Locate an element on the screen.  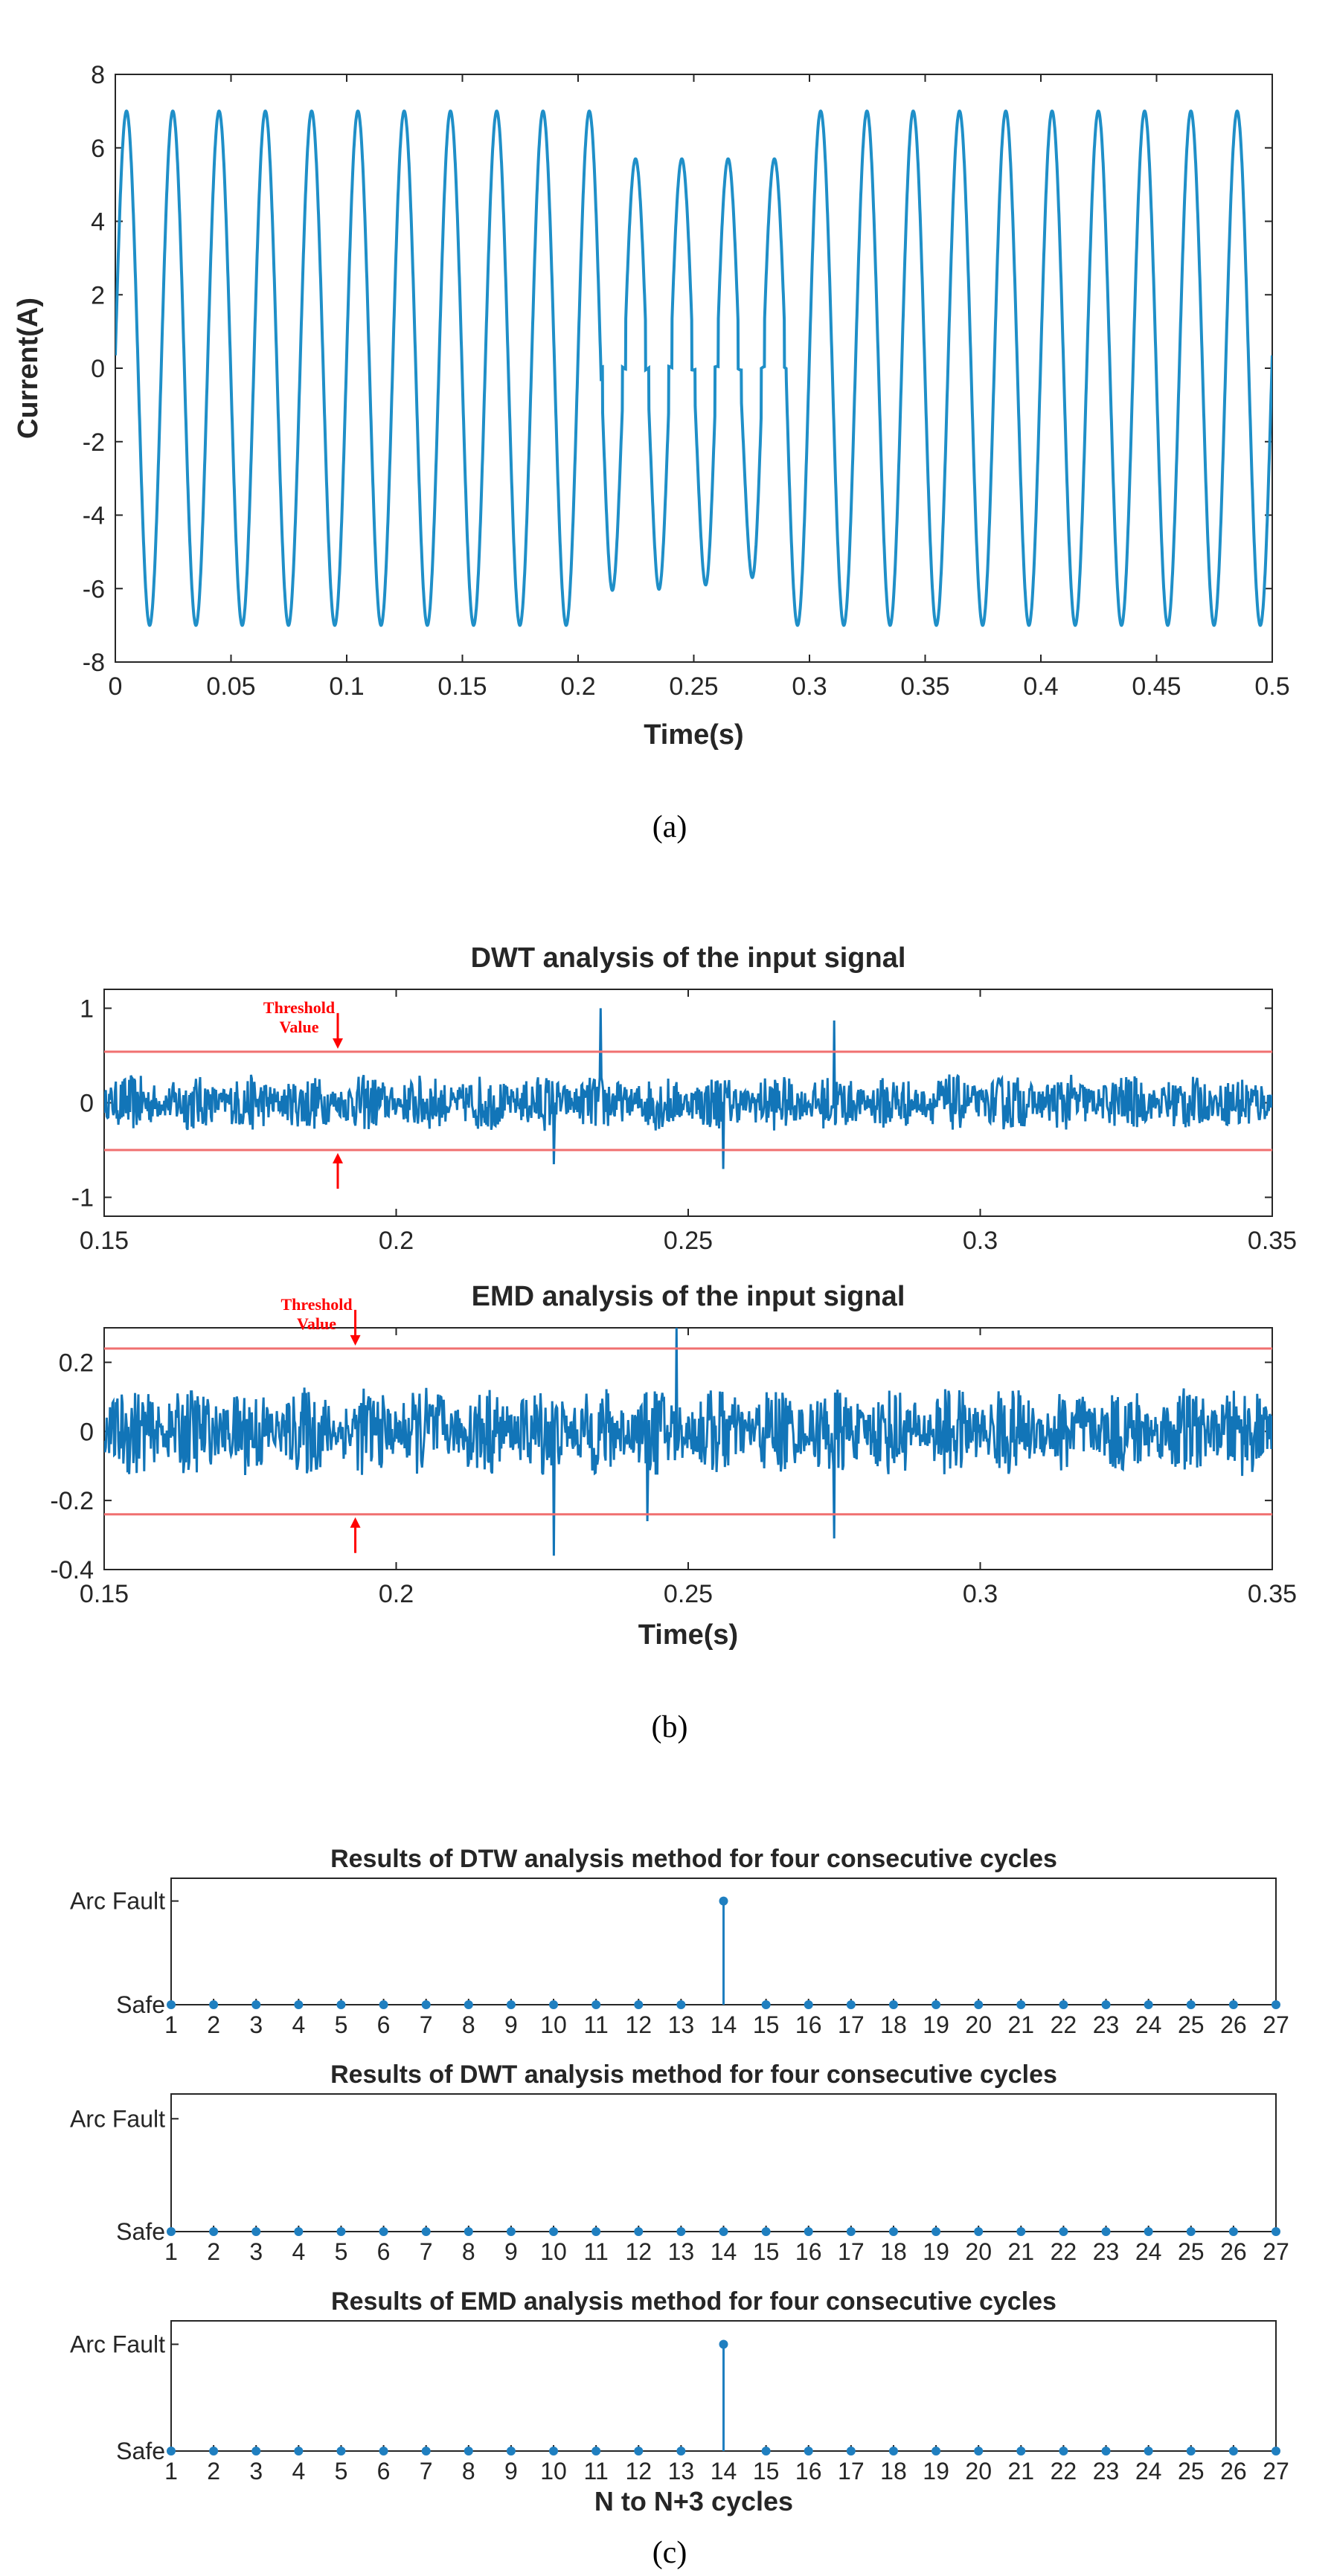
y-tick-label: -0.2 is located at coordinates (72, 1501).